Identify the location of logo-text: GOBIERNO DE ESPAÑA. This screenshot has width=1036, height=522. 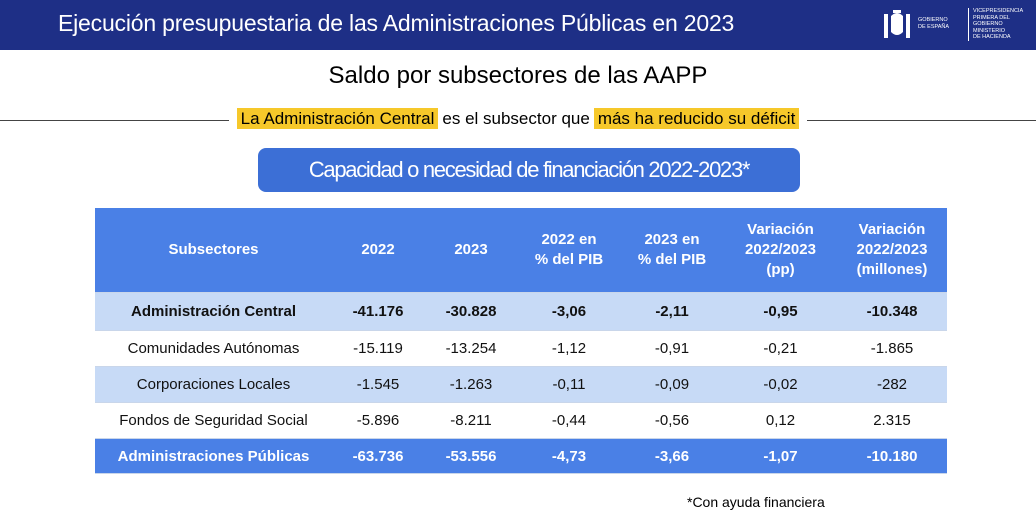
(933, 23).